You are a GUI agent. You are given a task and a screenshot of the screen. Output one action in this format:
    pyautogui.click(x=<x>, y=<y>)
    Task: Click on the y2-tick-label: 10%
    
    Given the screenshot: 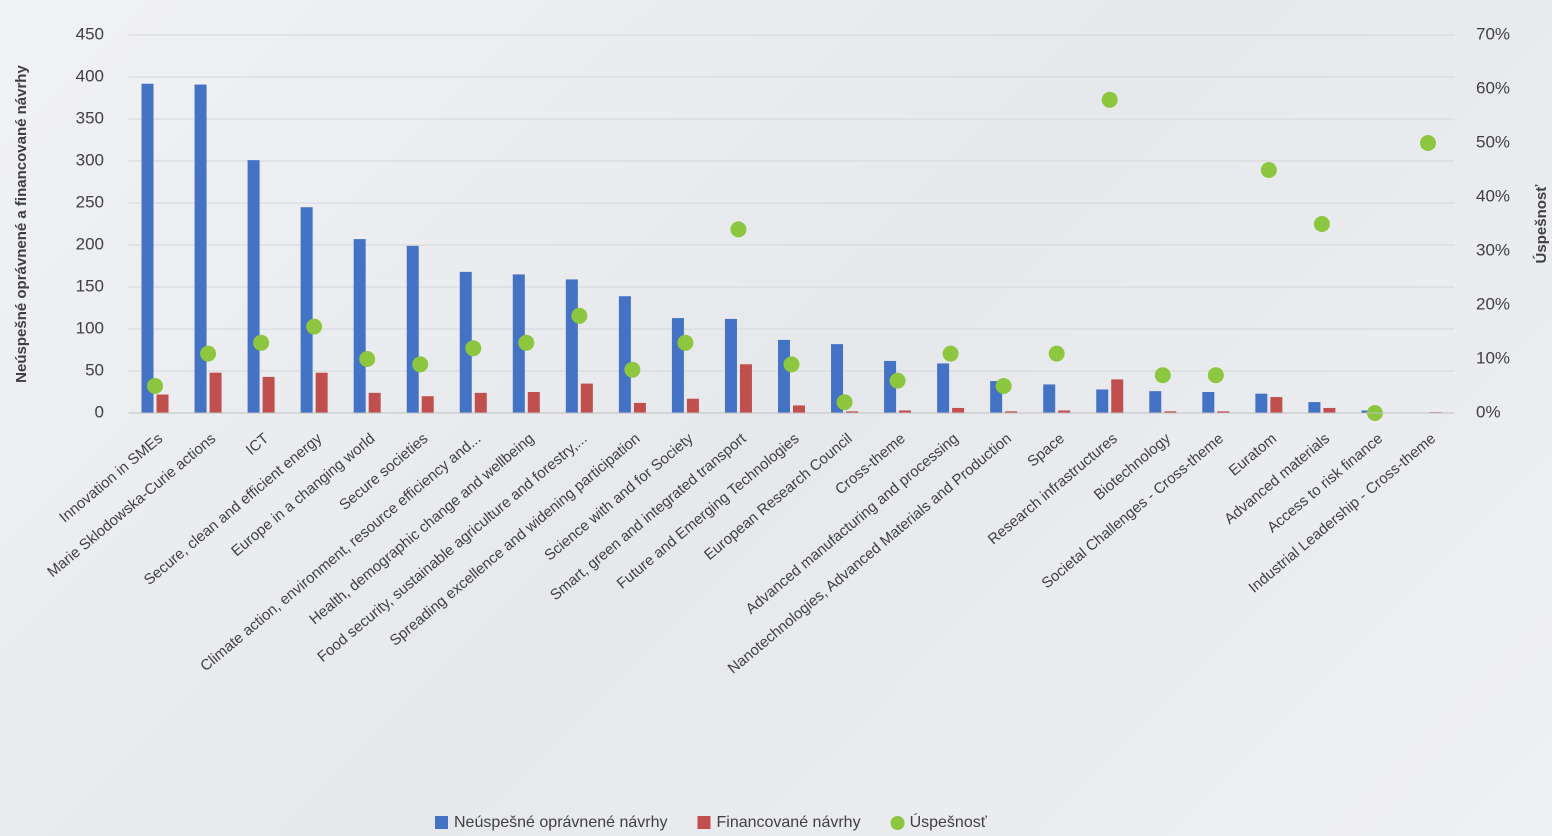 What is the action you would take?
    pyautogui.click(x=1493, y=357)
    